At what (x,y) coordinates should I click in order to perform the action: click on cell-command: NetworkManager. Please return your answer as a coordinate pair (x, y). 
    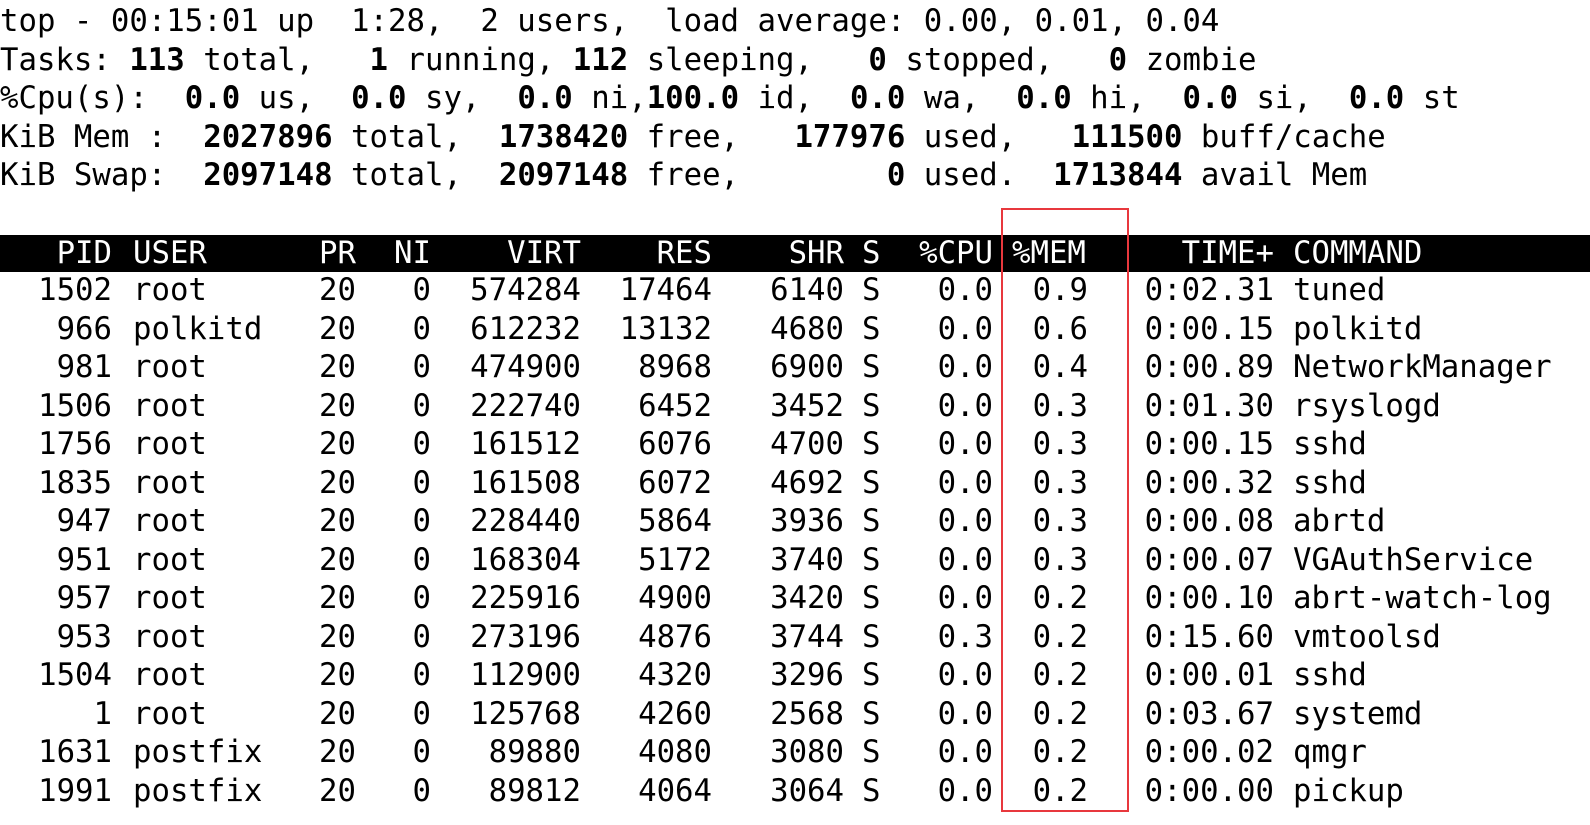
    Looking at the image, I should click on (1422, 367).